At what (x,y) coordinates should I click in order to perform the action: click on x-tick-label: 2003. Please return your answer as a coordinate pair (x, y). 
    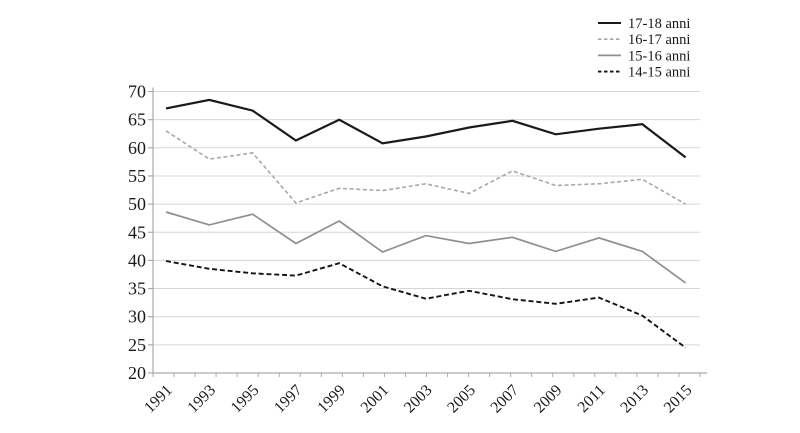
    Looking at the image, I should click on (418, 399).